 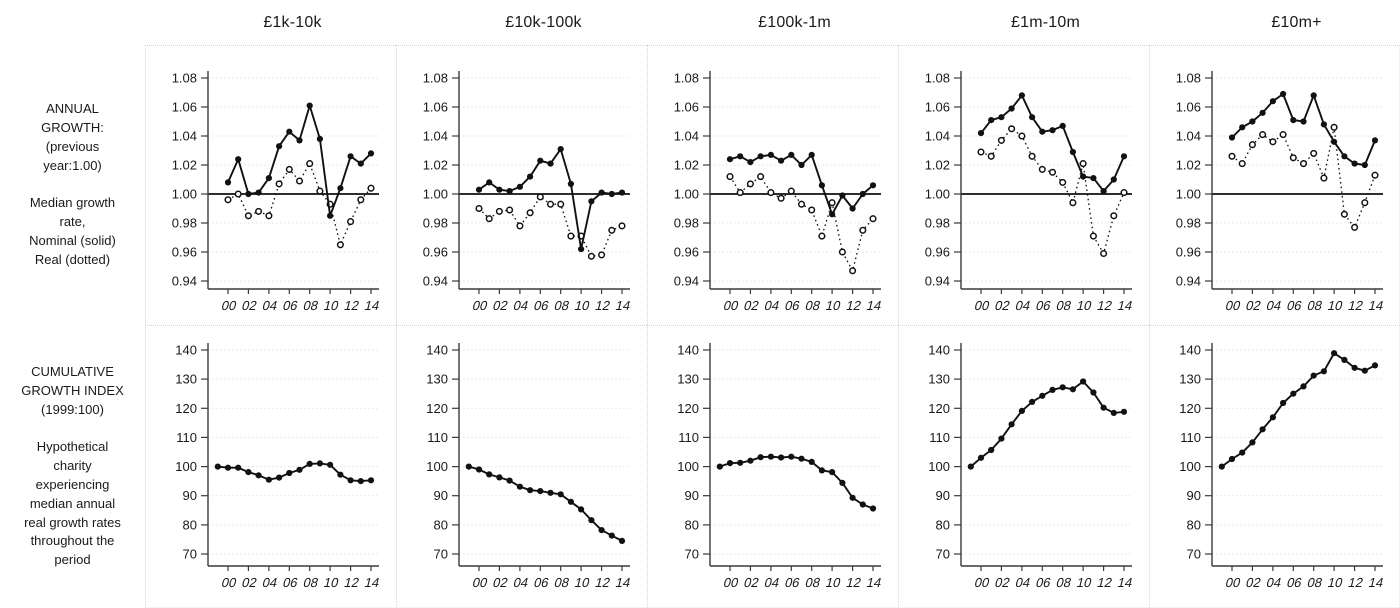 I want to click on column-header-10m-plus: £10m+, so click(x=1296, y=22).